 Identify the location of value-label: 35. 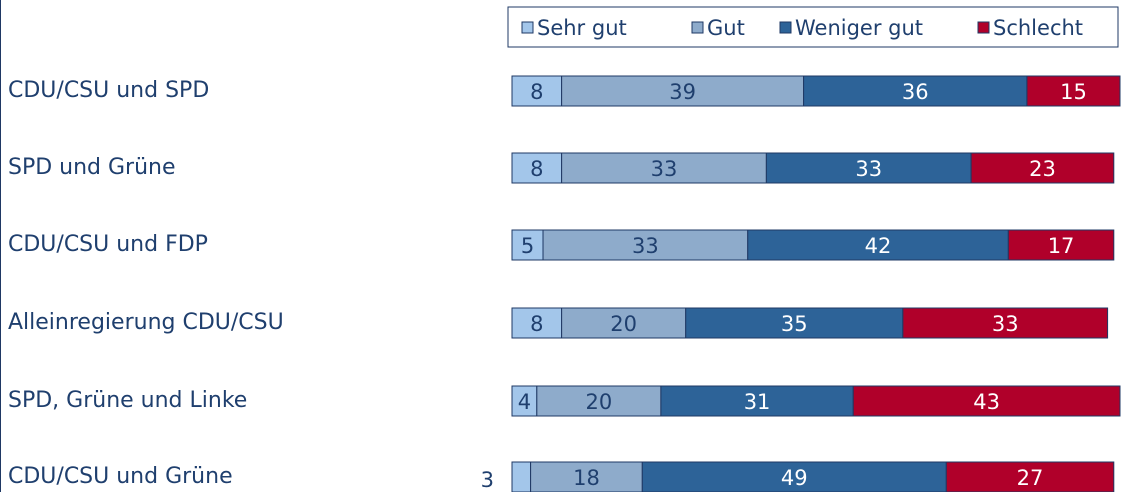
(794, 324).